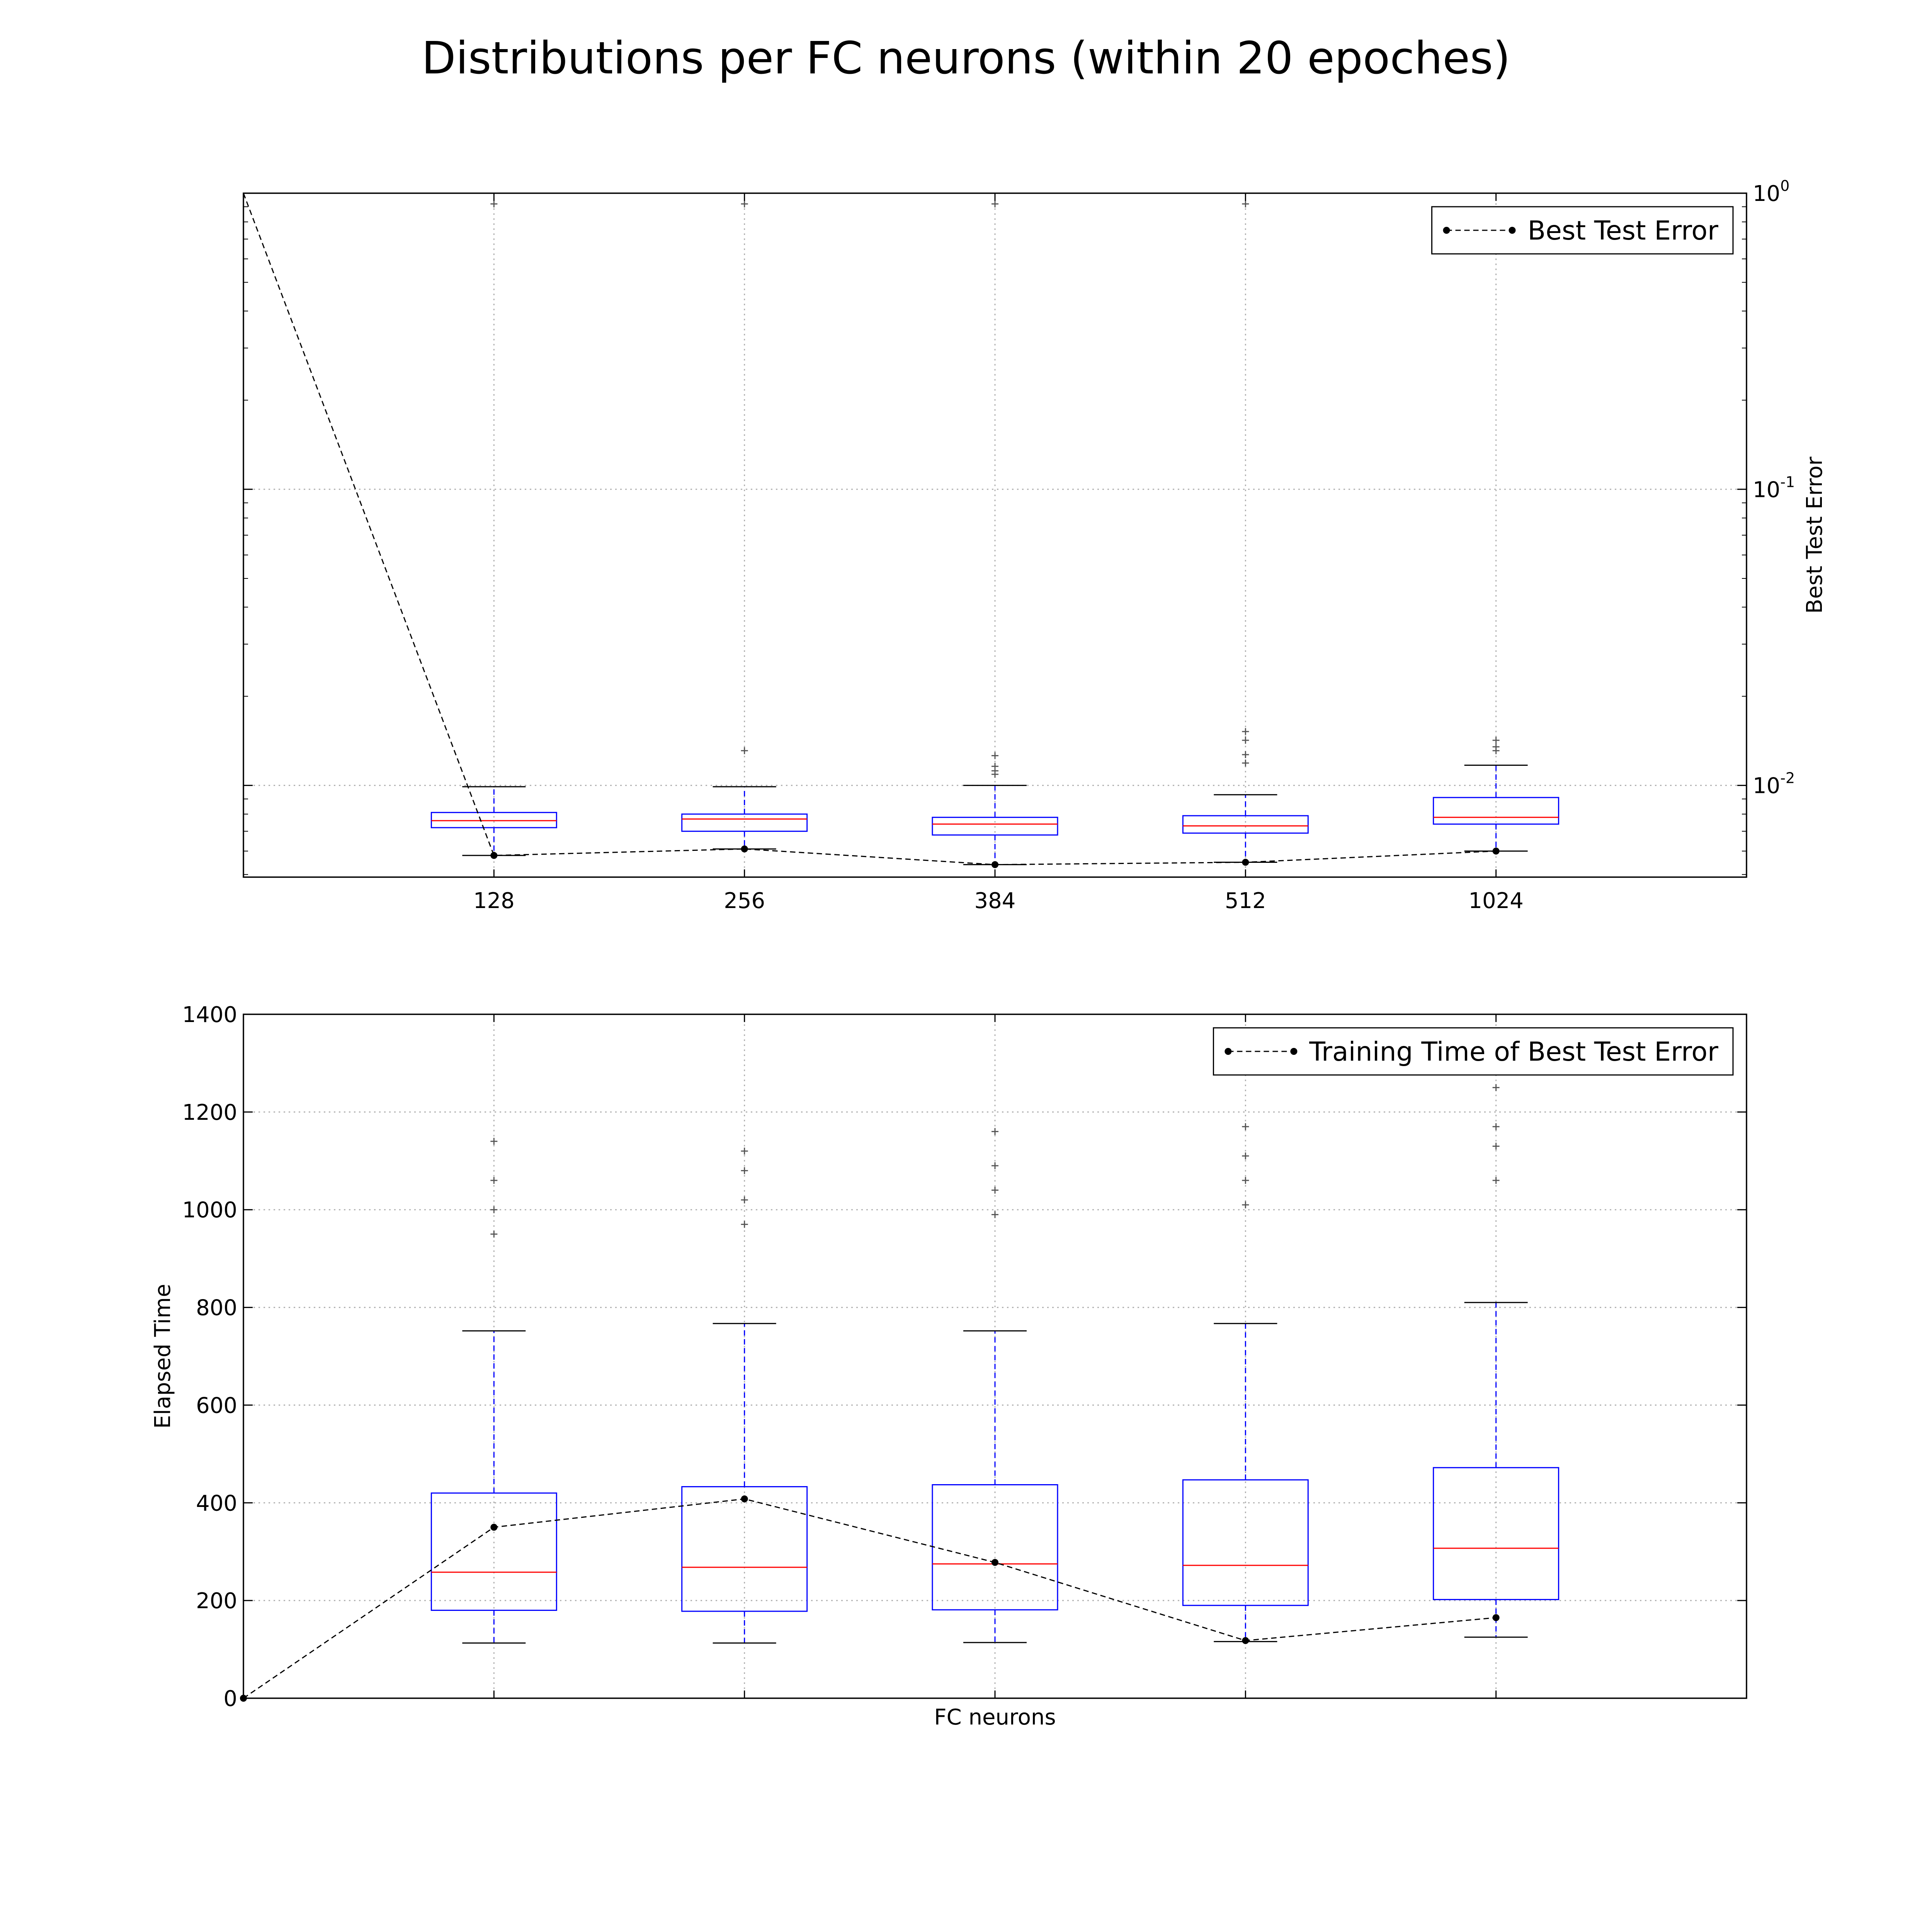  I want to click on y-tick-label-400: 400, so click(216, 1504).